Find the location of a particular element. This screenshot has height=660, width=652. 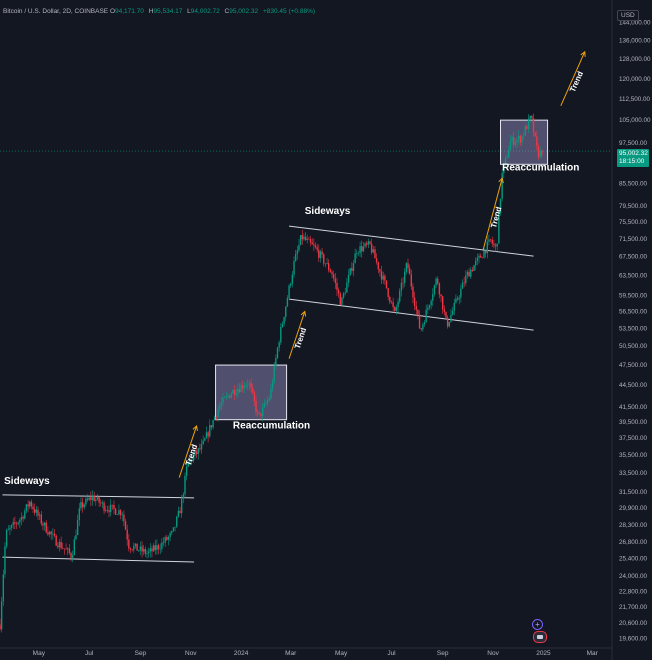

trend-arrowhead is located at coordinates (501, 180).